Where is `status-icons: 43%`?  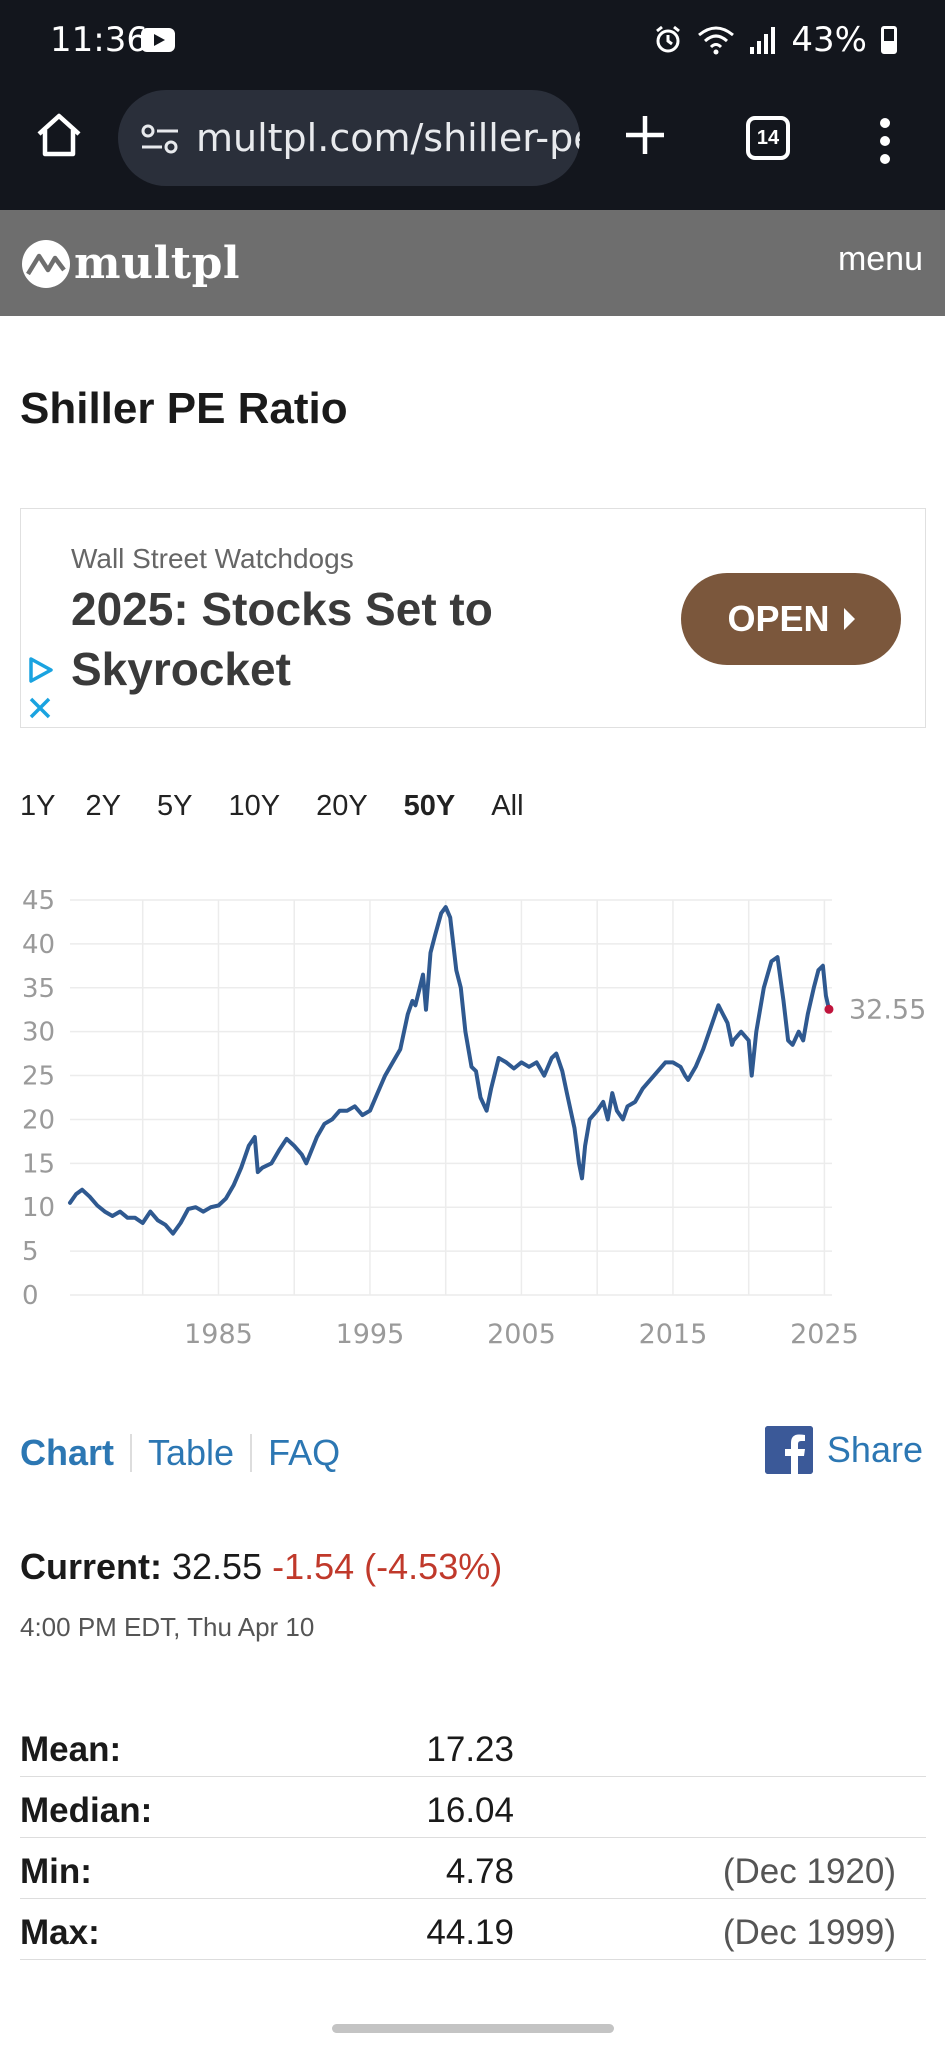 status-icons: 43% is located at coordinates (775, 40).